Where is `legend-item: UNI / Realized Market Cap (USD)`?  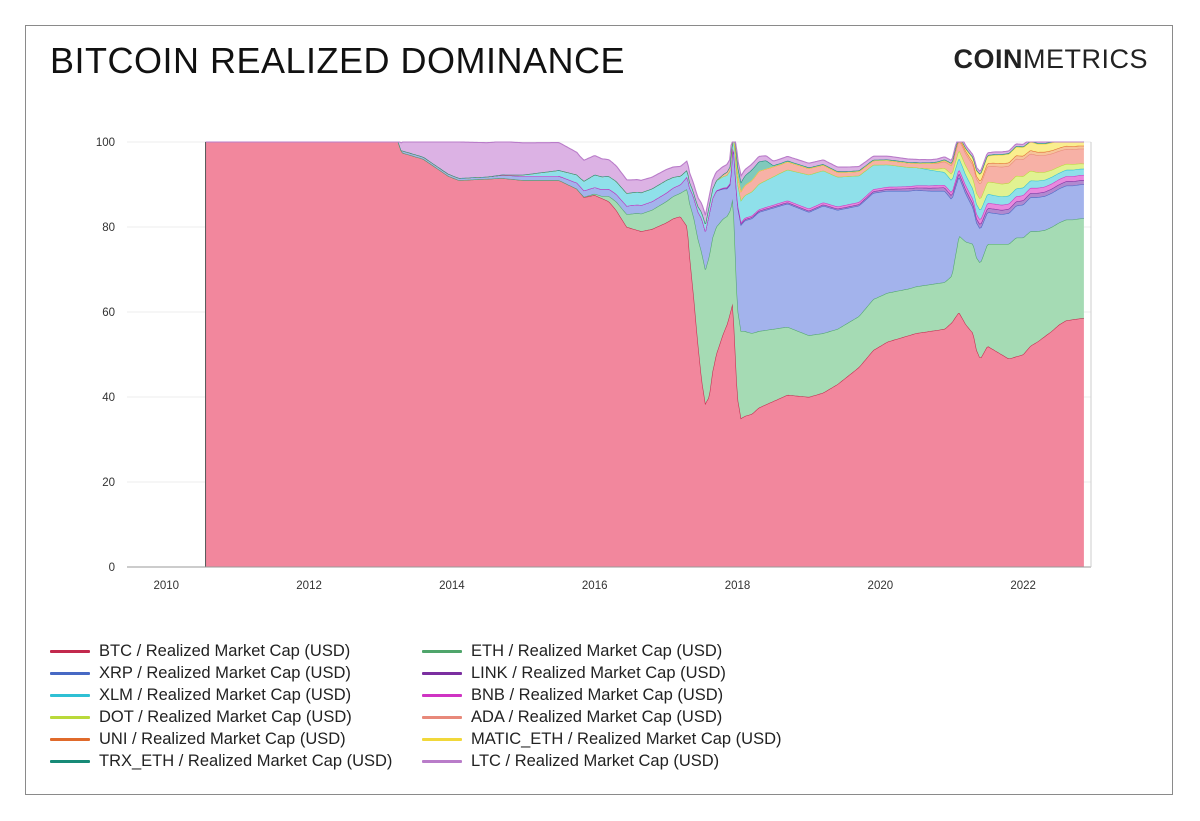
legend-item: UNI / Realized Market Cap (USD) is located at coordinates (198, 739).